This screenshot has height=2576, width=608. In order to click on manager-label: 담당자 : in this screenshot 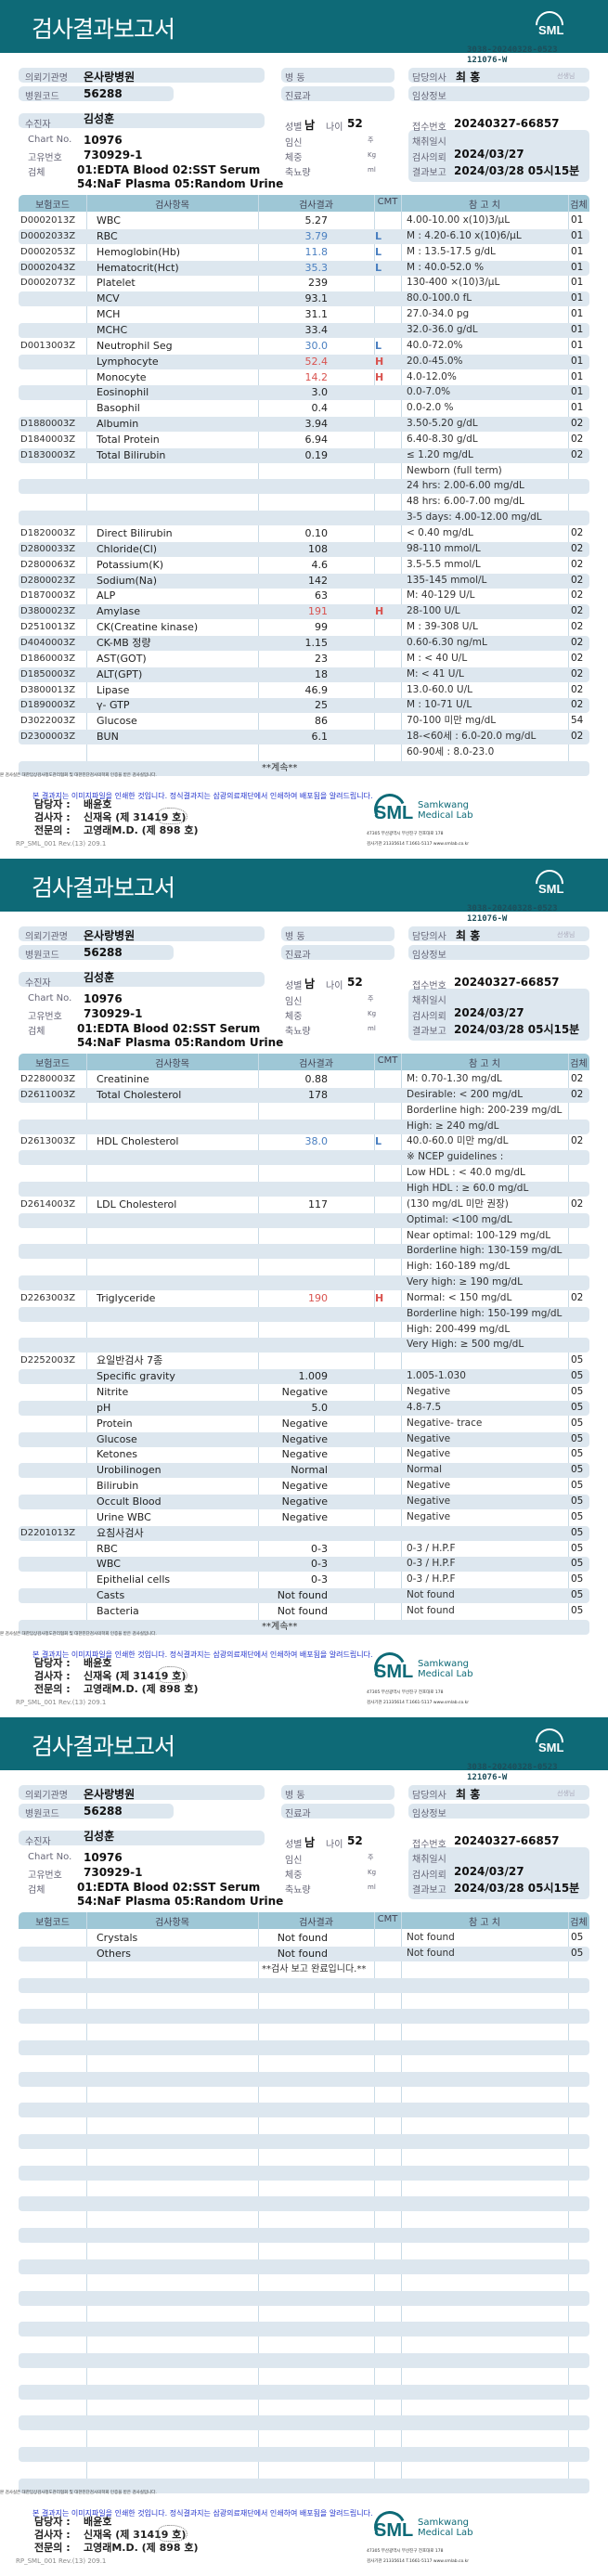, I will do `click(52, 804)`.